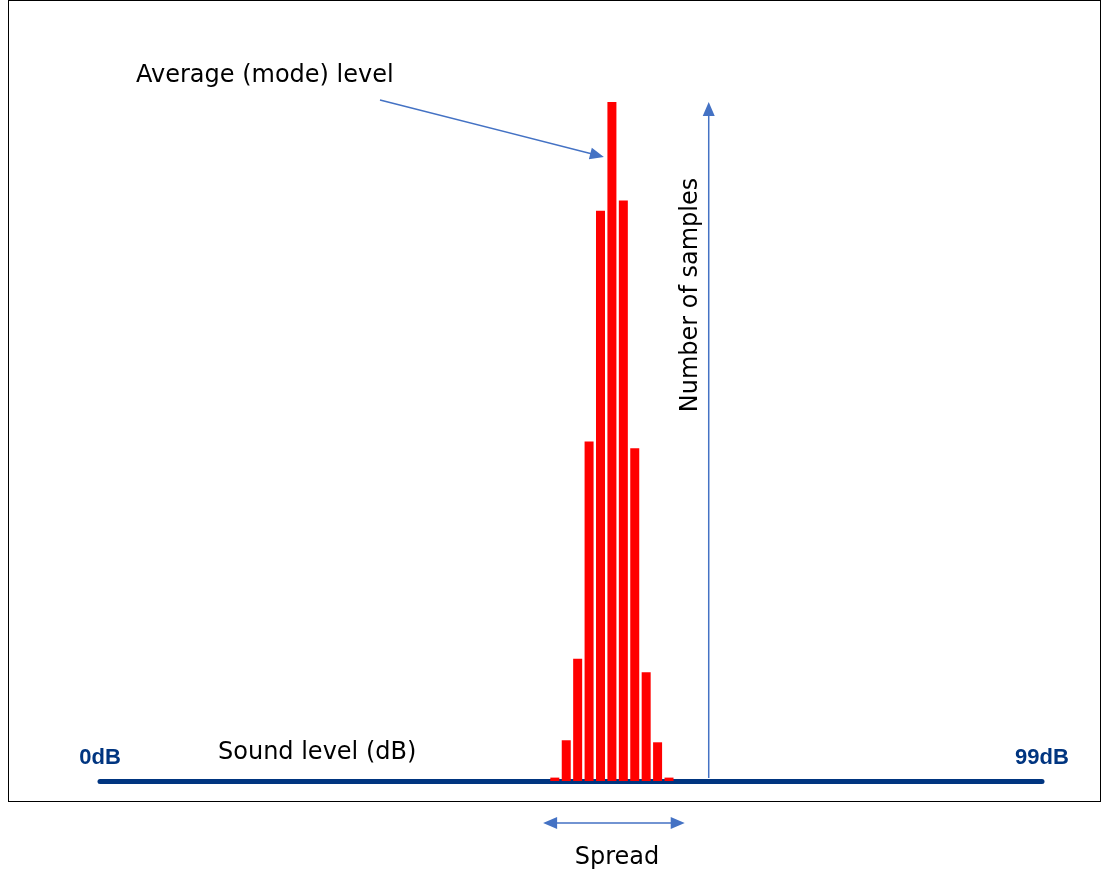 This screenshot has width=1103, height=870. Describe the element at coordinates (688, 295) in the screenshot. I see `y-axis-title: Number of samples` at that location.